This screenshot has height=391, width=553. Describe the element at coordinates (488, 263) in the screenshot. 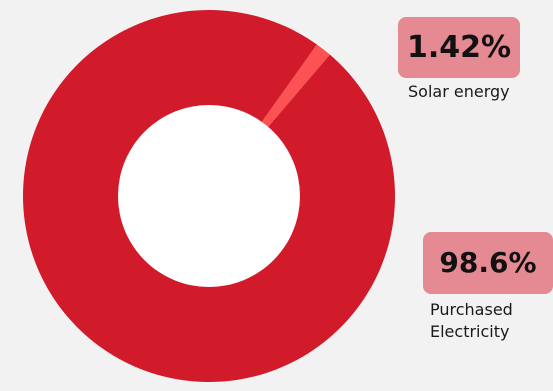

I see `purchased-electricity-value-label: 98.6%` at that location.